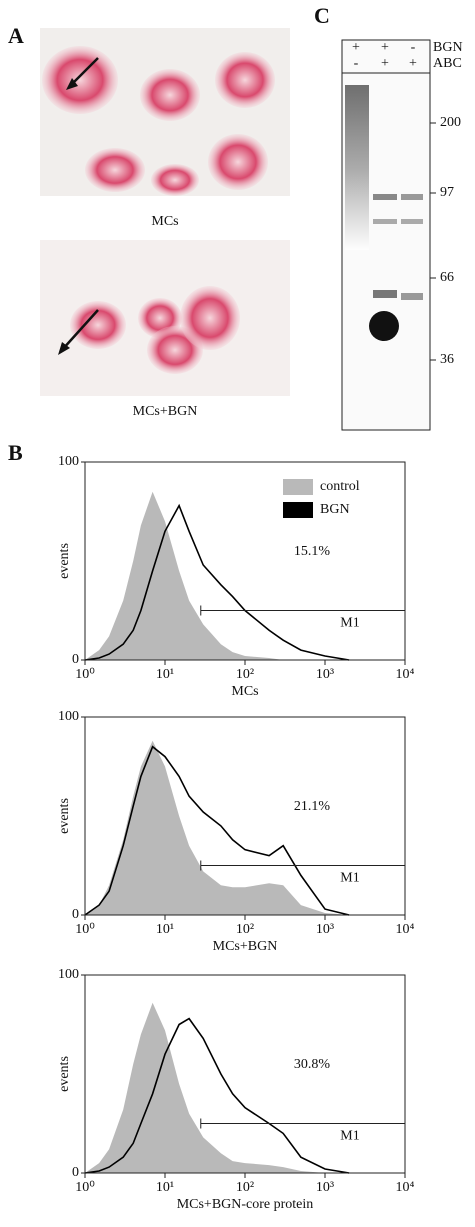  Describe the element at coordinates (450, 122) in the screenshot. I see `marker-label: 200` at that location.